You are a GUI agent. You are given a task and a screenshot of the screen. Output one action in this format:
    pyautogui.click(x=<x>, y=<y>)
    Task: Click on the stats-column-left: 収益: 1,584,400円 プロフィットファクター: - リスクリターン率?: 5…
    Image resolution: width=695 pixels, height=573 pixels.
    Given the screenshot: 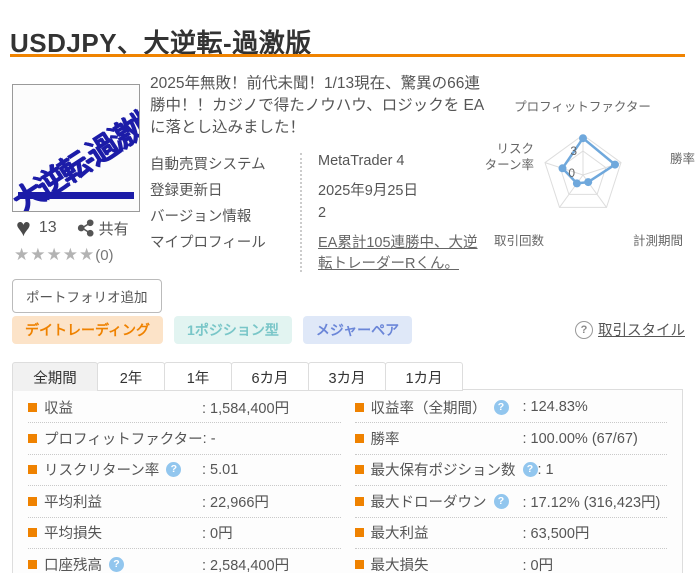 What is the action you would take?
    pyautogui.click(x=184, y=482)
    